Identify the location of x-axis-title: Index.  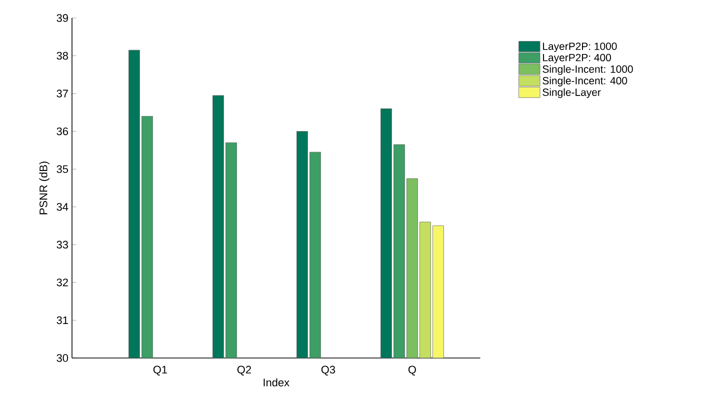
(277, 382).